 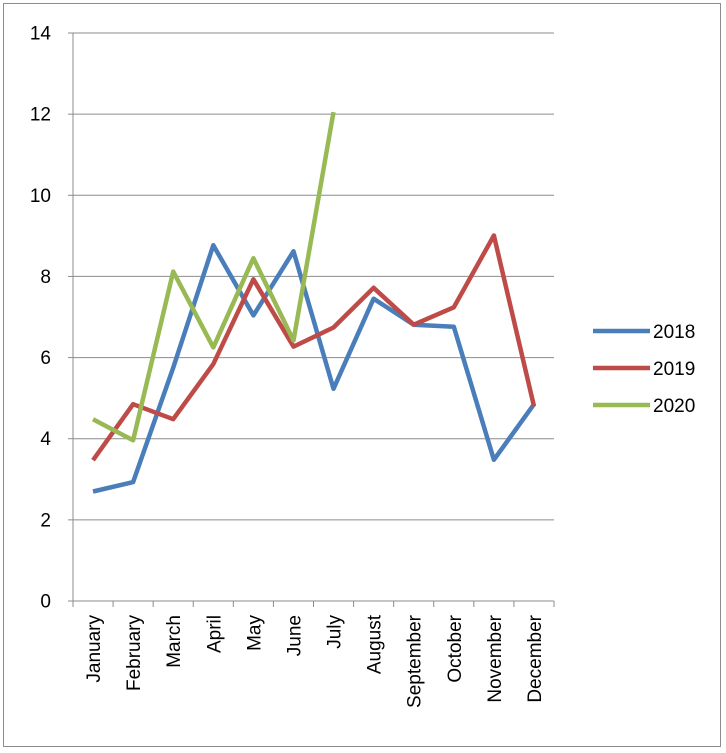 I want to click on x-tick-label: August, so click(x=375, y=644).